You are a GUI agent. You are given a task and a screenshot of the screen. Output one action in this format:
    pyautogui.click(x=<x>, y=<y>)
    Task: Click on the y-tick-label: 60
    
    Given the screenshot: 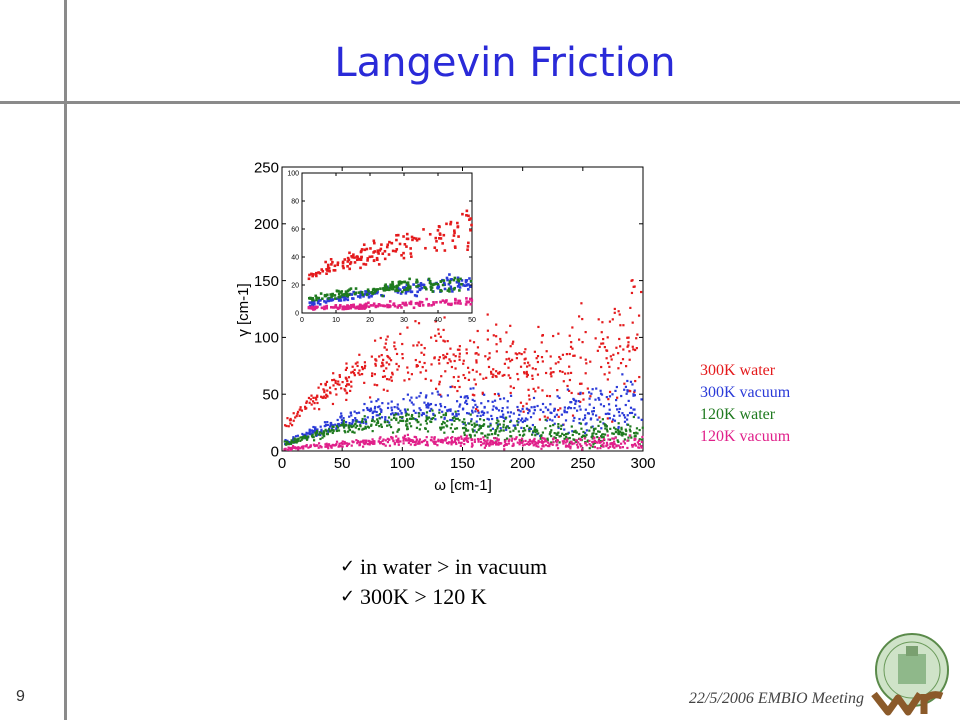 What is the action you would take?
    pyautogui.click(x=295, y=229)
    